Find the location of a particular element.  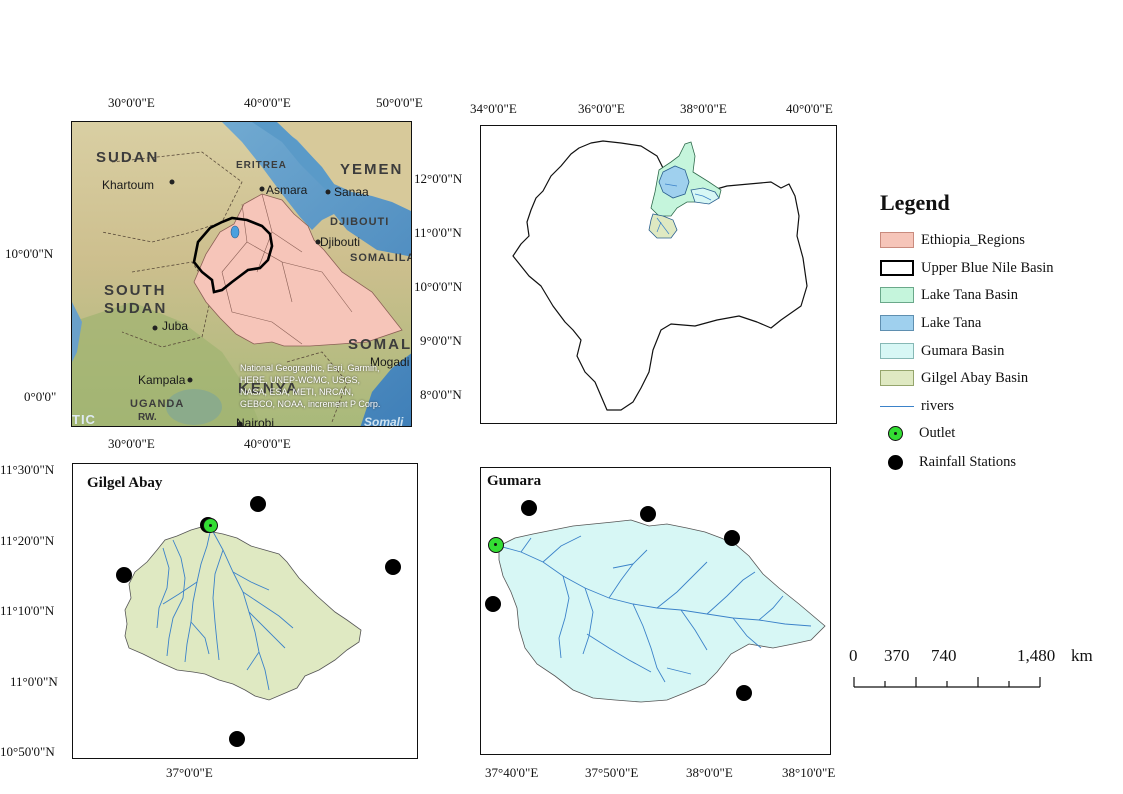

sea-label-tic: TIC is located at coordinates (84, 419).